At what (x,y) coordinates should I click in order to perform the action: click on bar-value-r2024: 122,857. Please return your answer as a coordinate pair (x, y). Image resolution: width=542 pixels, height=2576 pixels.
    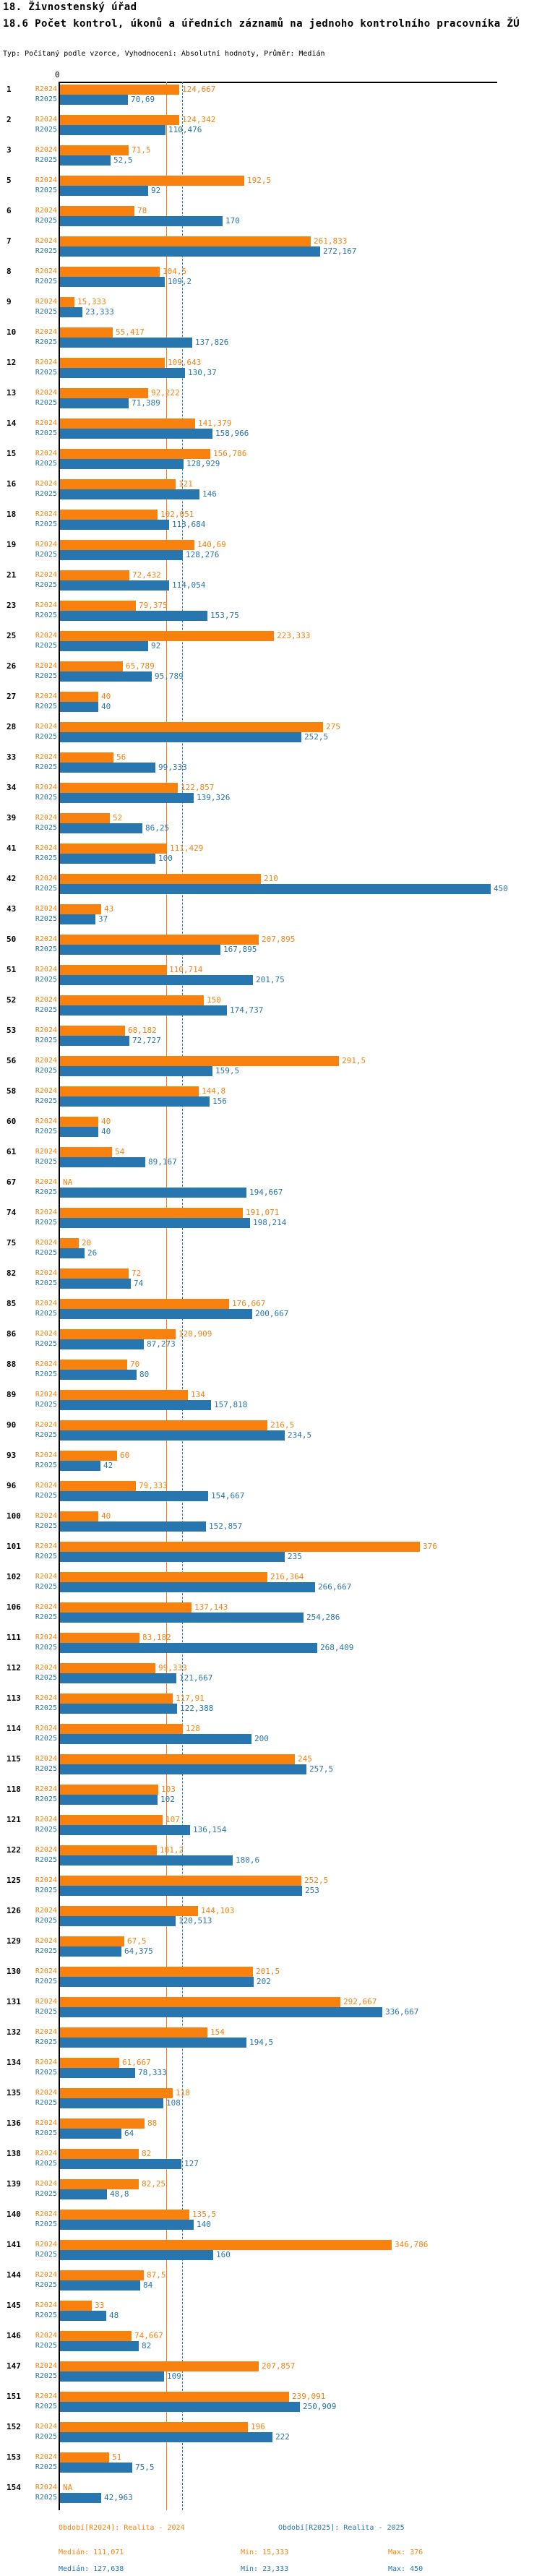
    Looking at the image, I should click on (198, 788).